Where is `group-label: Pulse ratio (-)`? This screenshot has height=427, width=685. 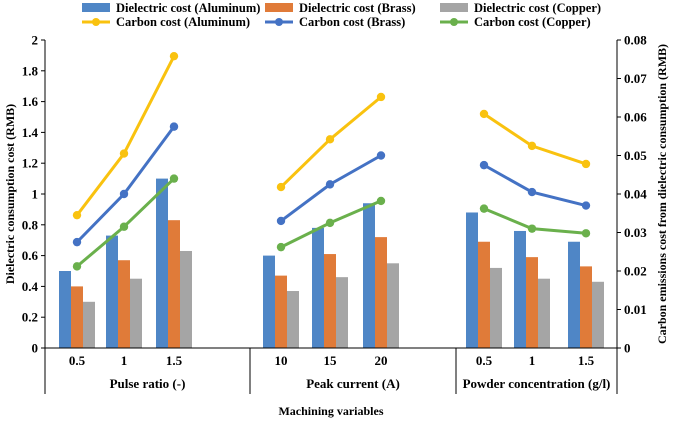 group-label: Pulse ratio (-) is located at coordinates (148, 383).